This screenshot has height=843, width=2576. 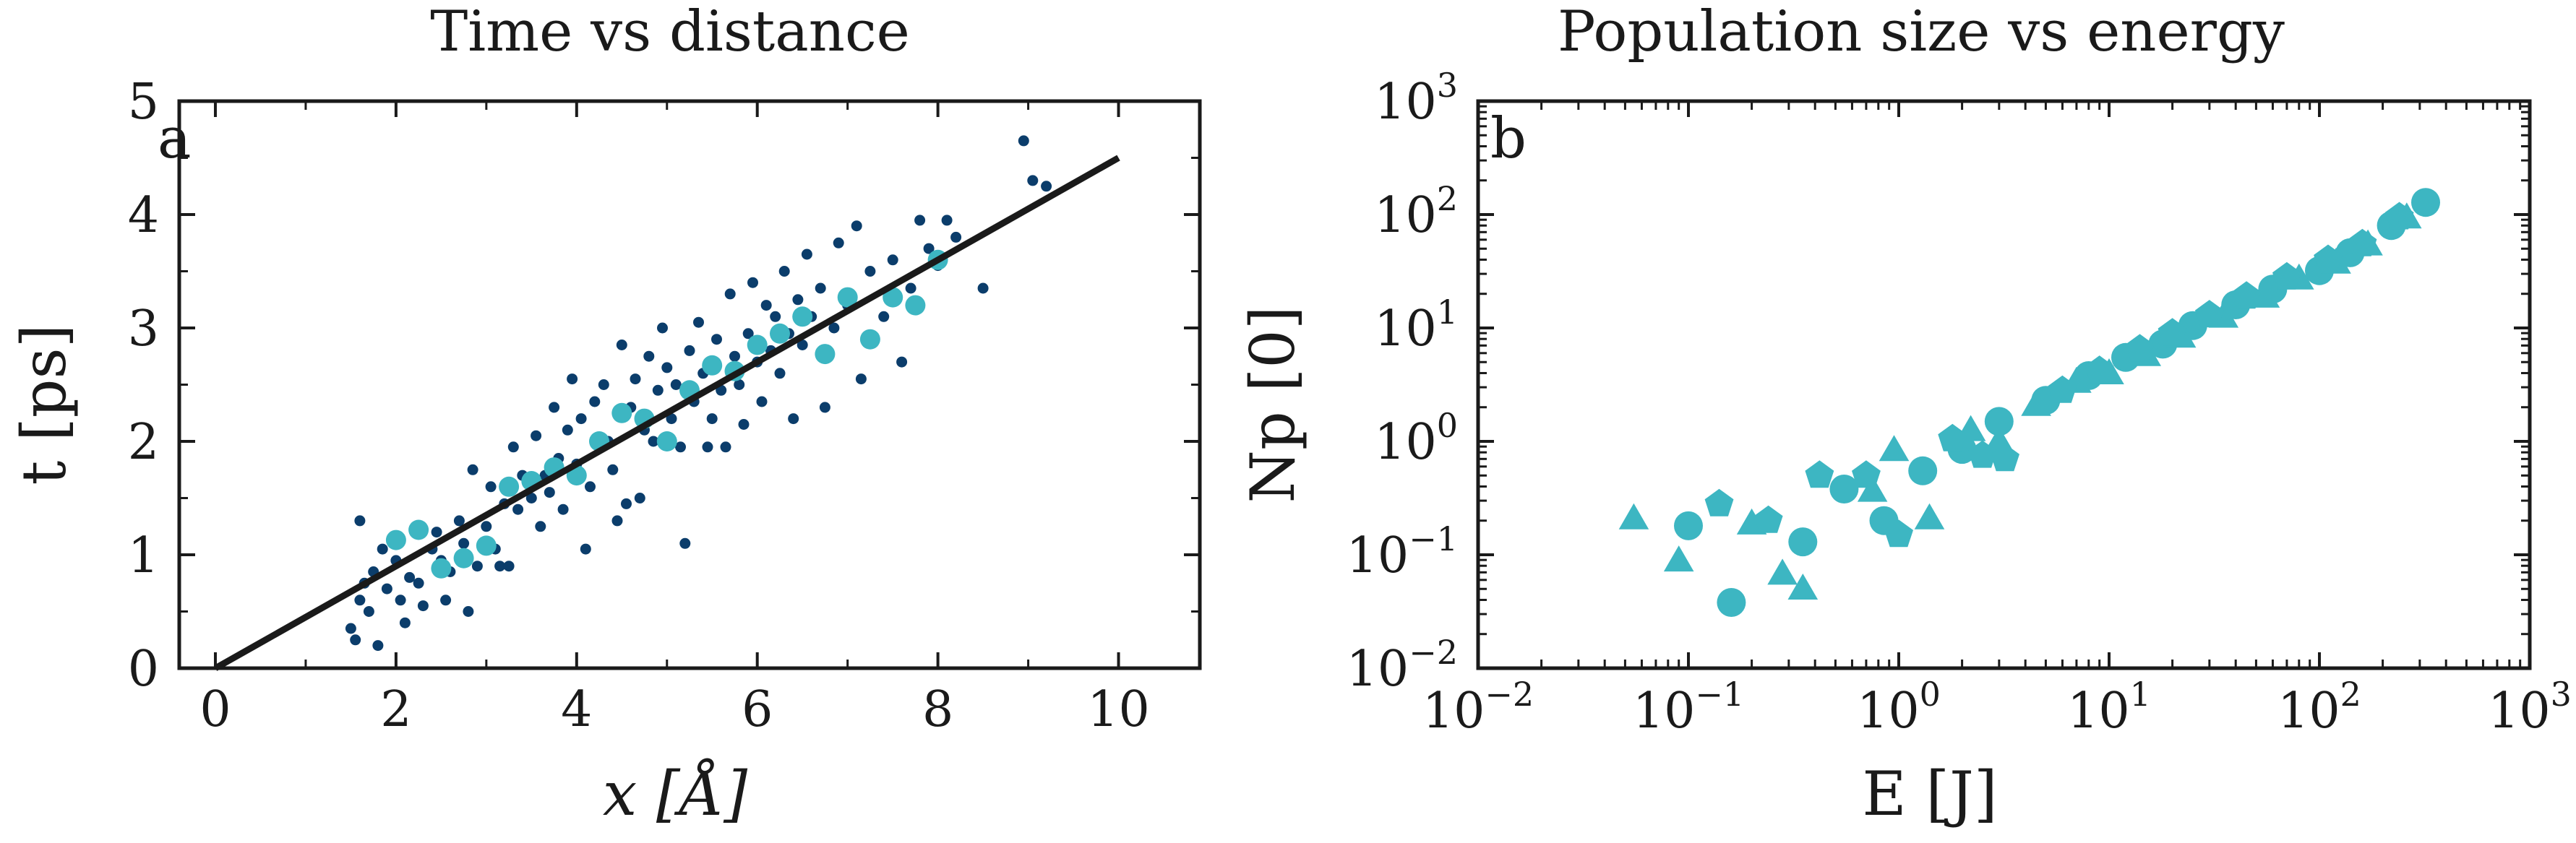 What do you see at coordinates (676, 794) in the screenshot?
I see `panel-a-x-axis-label: x [Å]` at bounding box center [676, 794].